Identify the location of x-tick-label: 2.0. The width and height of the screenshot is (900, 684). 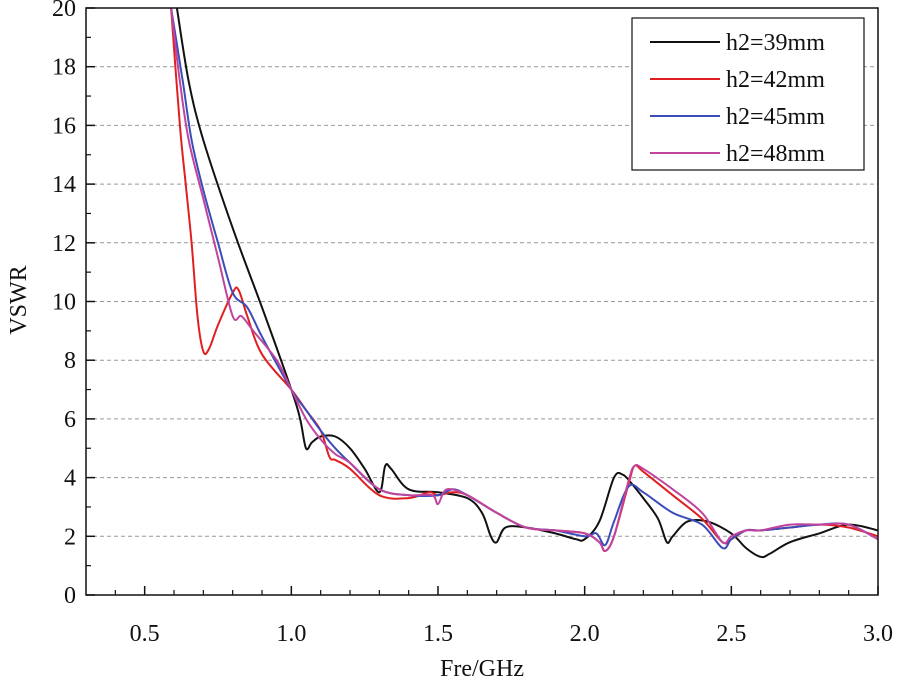
(585, 634).